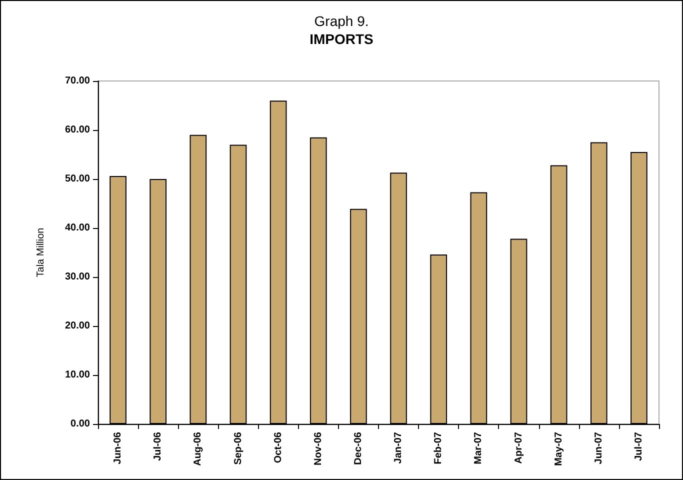  I want to click on x-tick-label: Nov-06, so click(318, 449).